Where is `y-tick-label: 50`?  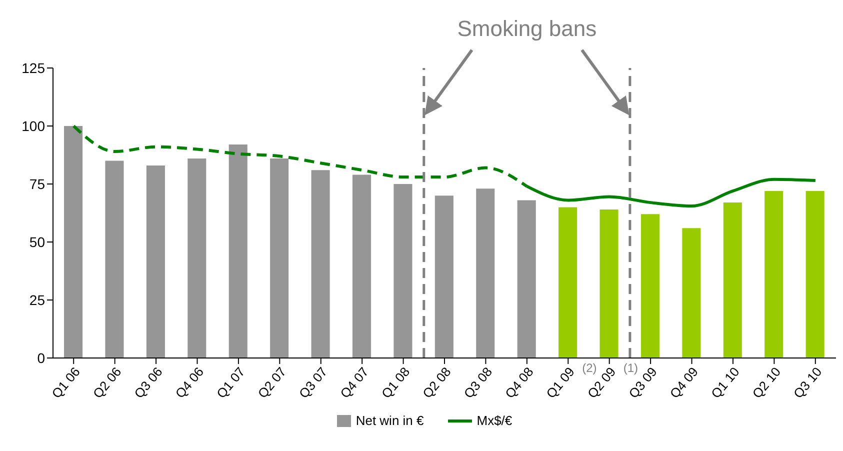 y-tick-label: 50 is located at coordinates (37, 242).